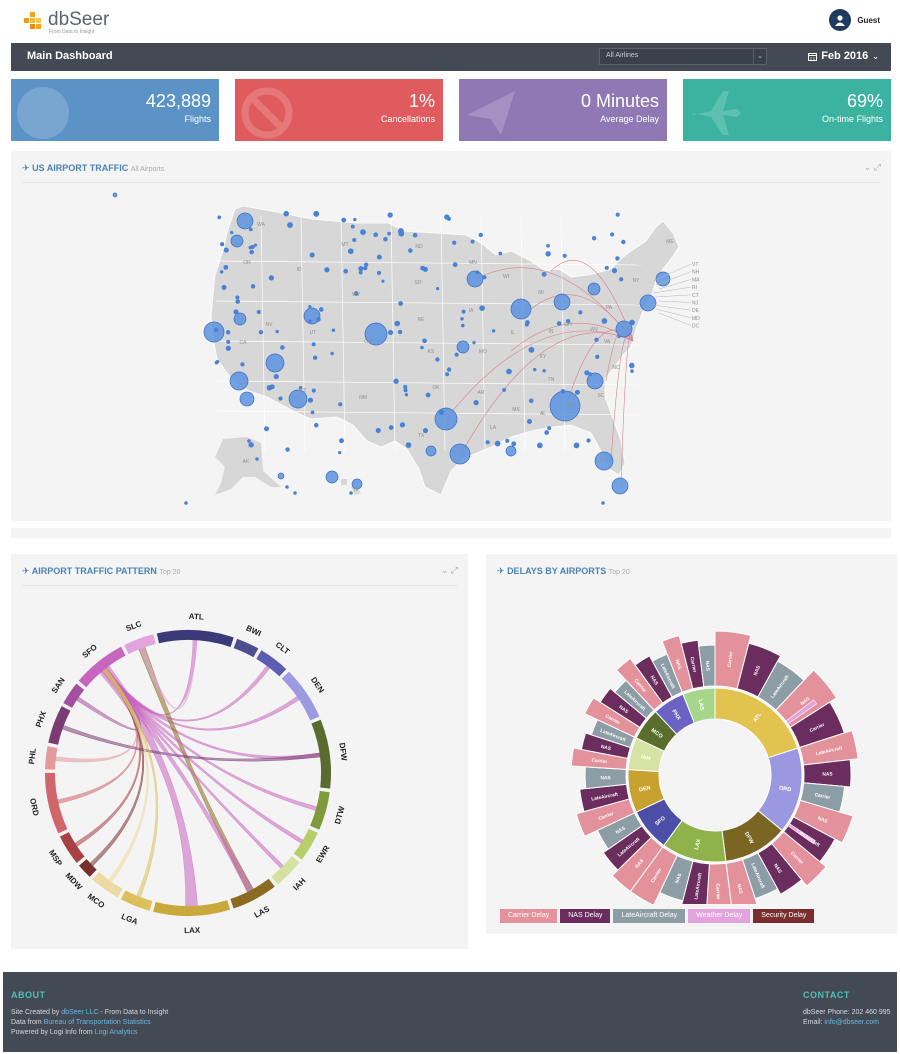 Image resolution: width=900 pixels, height=1054 pixels. What do you see at coordinates (74, 695) in the screenshot?
I see `chord-arc-san` at bounding box center [74, 695].